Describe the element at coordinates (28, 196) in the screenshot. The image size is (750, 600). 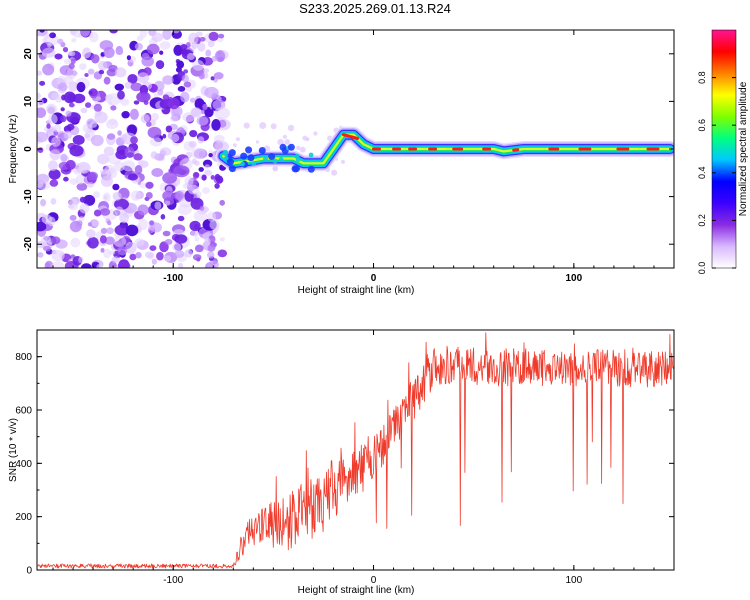
I see `y-tick-label: -10` at that location.